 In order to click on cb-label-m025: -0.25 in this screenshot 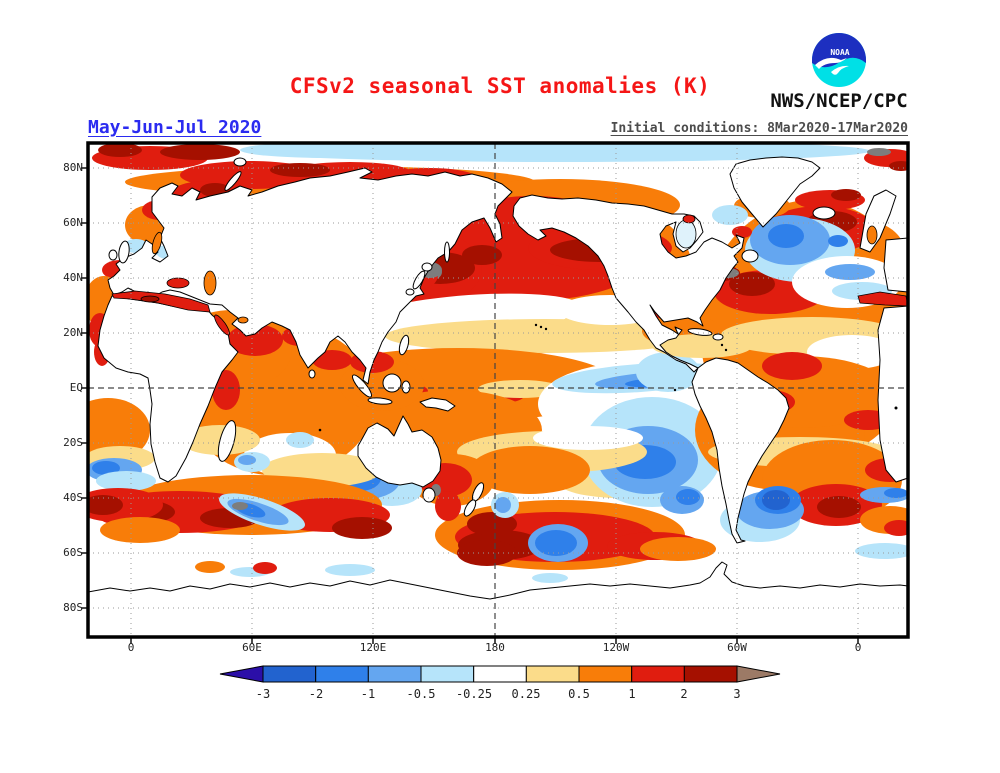, I will do `click(474, 694)`.